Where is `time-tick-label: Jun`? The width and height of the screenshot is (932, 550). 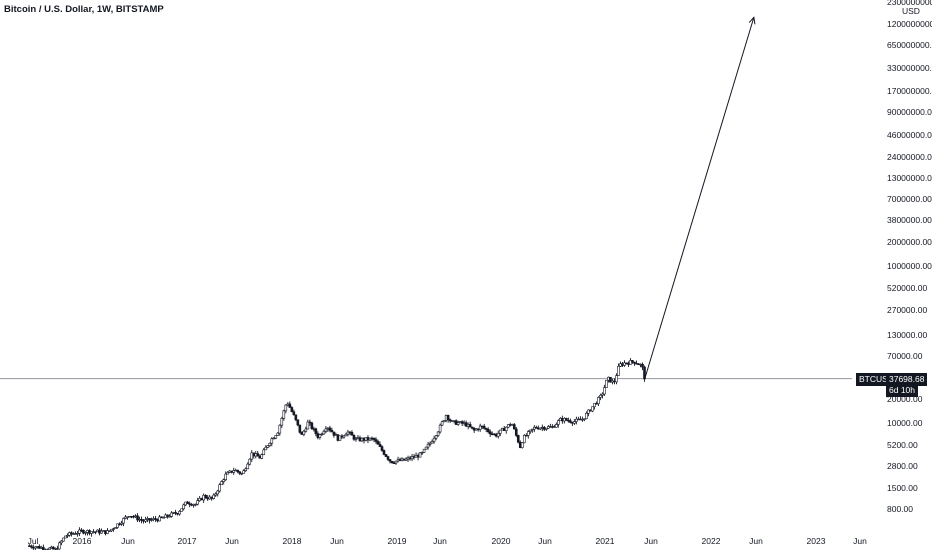 time-tick-label: Jun is located at coordinates (128, 541).